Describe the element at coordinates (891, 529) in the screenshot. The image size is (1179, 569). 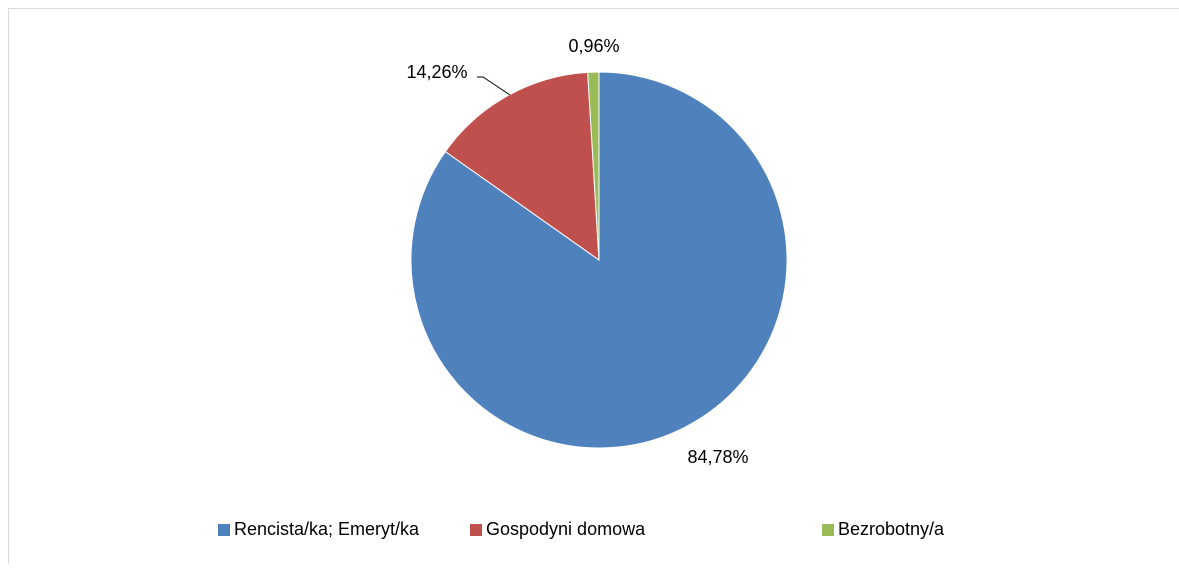
I see `legend-label: Bezrobotny/a` at that location.